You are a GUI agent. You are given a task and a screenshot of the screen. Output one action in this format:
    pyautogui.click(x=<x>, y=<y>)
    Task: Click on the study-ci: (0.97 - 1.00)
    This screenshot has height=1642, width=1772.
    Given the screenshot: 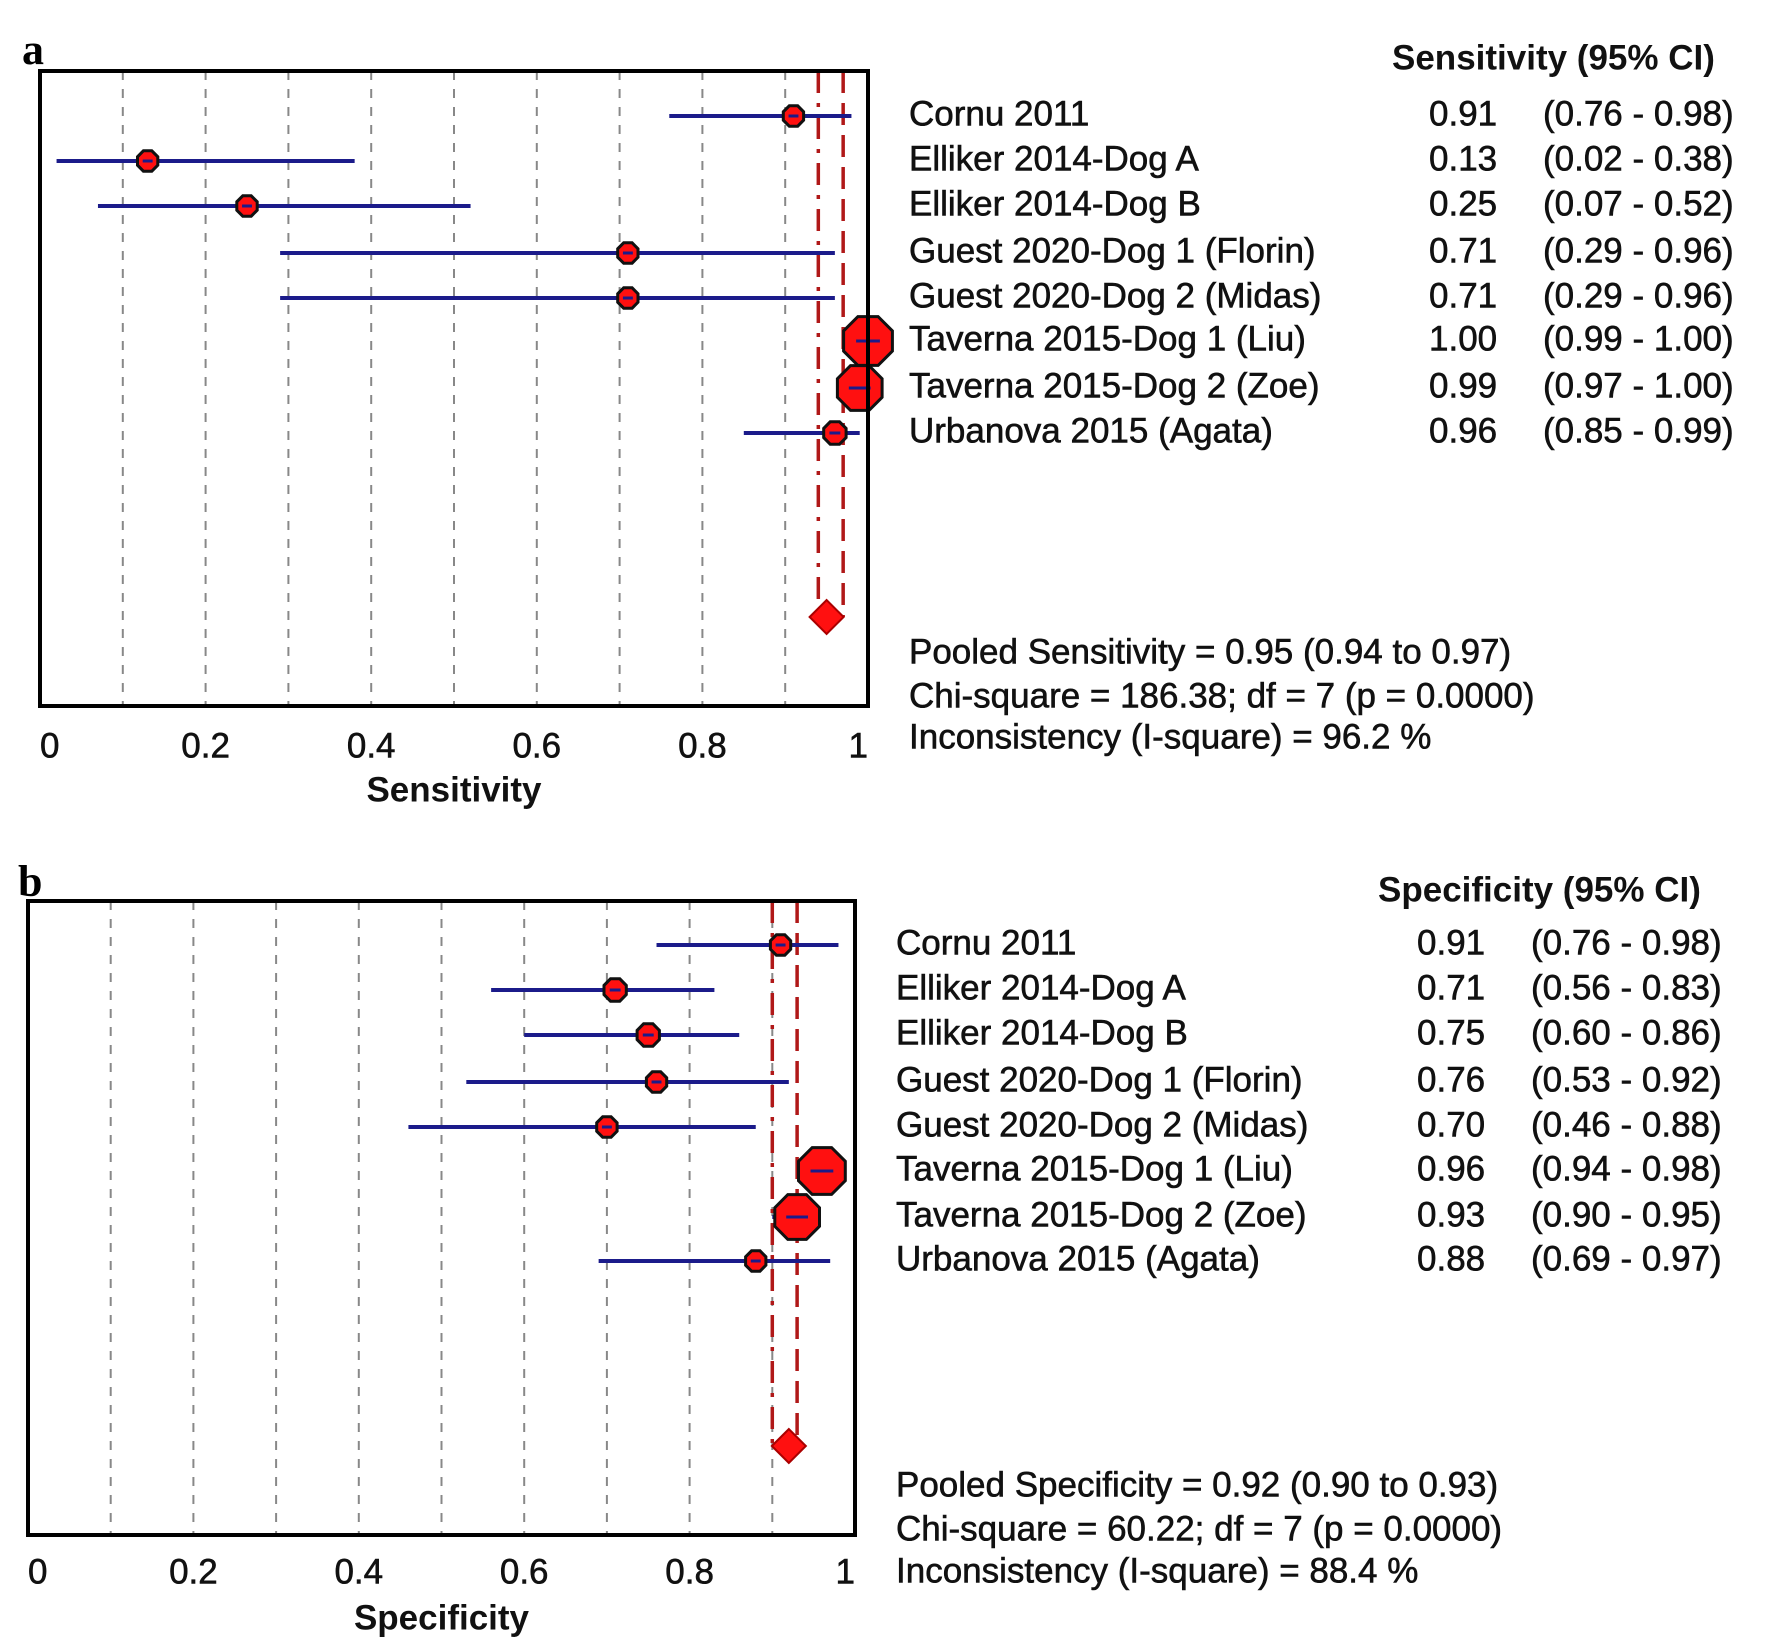 What is the action you would take?
    pyautogui.click(x=1638, y=385)
    